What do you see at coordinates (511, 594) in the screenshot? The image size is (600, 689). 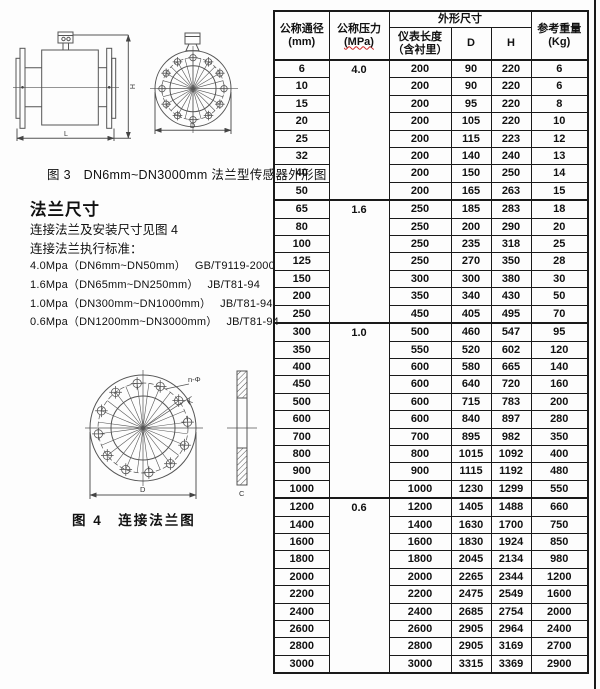 I see `table-cell: 2549` at bounding box center [511, 594].